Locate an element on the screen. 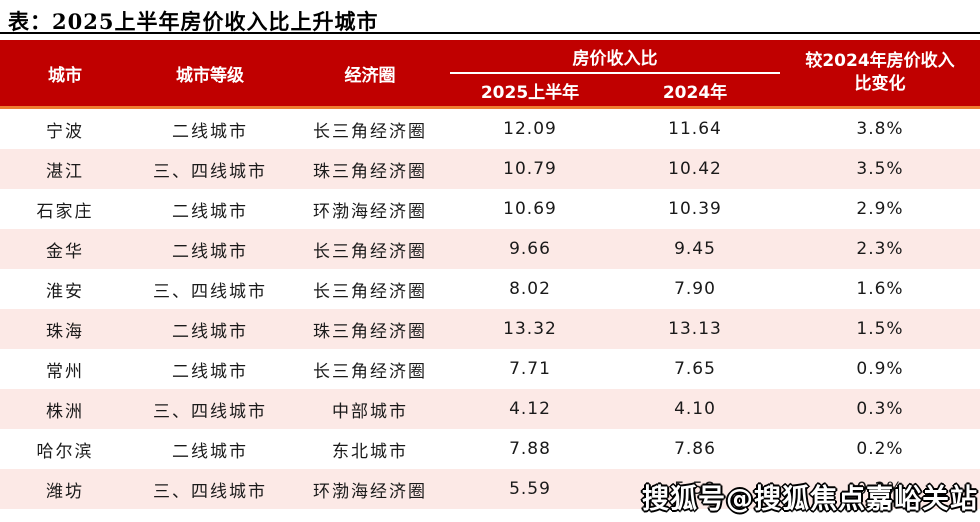  cell-change: 3.5% is located at coordinates (880, 169).